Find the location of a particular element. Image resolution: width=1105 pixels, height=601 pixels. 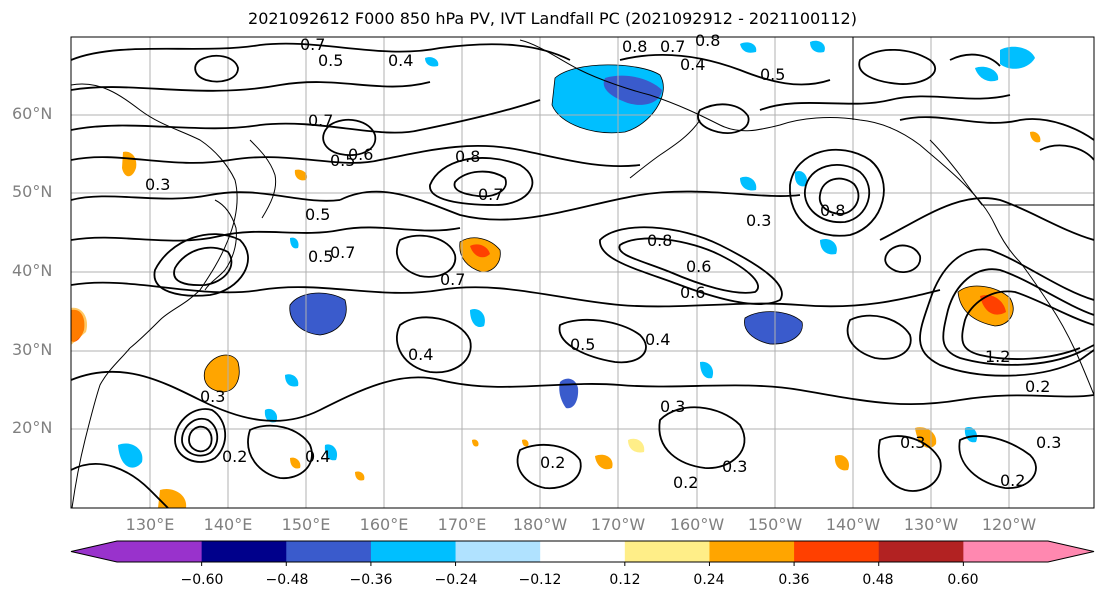

colorbar is located at coordinates (582, 553).